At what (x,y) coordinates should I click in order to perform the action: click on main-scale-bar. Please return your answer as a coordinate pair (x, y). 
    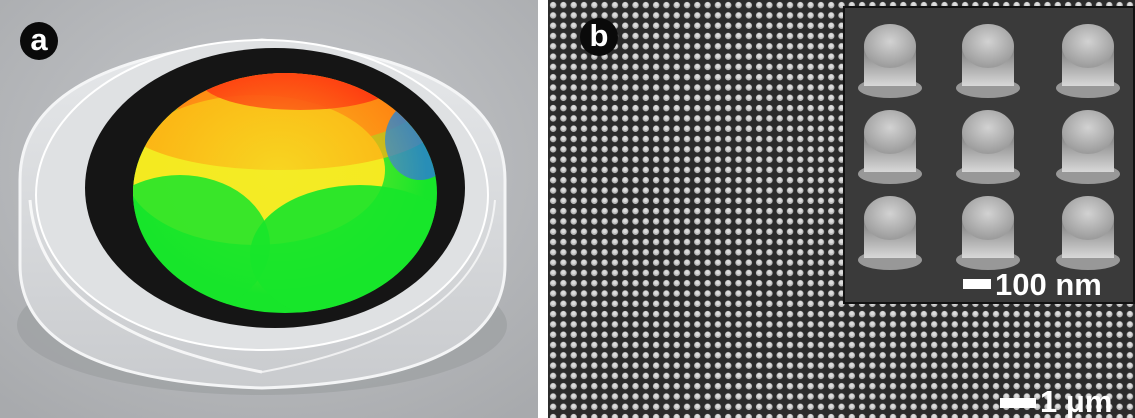
    Looking at the image, I should click on (1018, 403).